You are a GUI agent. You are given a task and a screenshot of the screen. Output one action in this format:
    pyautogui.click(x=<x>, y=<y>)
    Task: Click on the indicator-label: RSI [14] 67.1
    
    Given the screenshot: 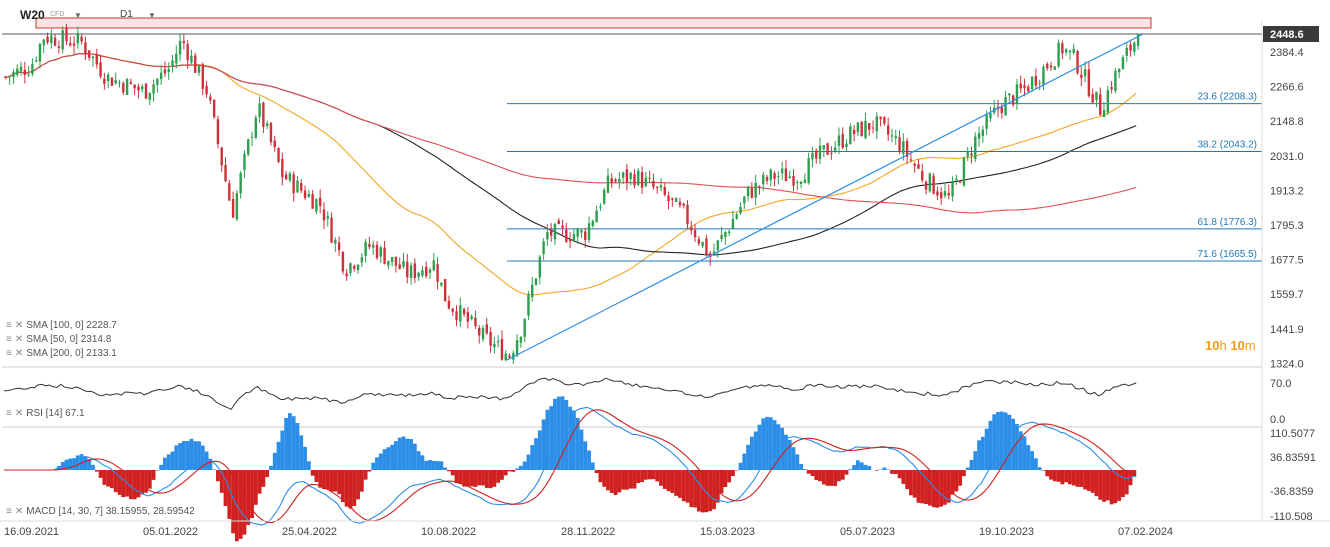 What is the action you would take?
    pyautogui.click(x=55, y=413)
    